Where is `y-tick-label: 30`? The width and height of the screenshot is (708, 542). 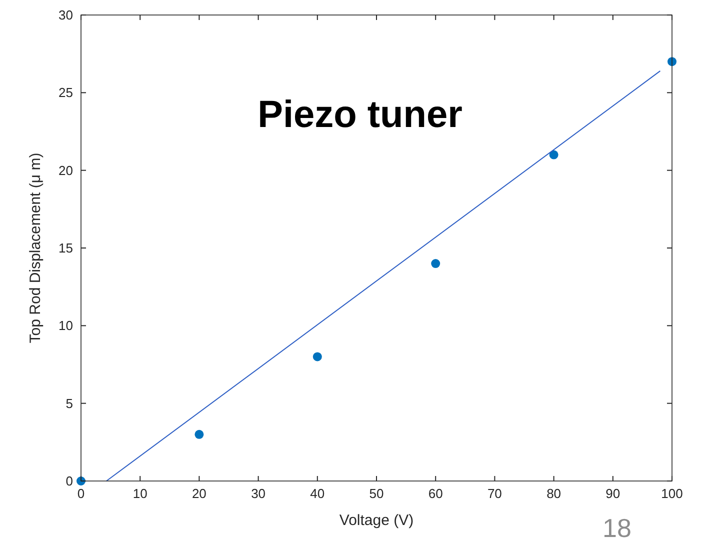
y-tick-label: 30 is located at coordinates (65, 15).